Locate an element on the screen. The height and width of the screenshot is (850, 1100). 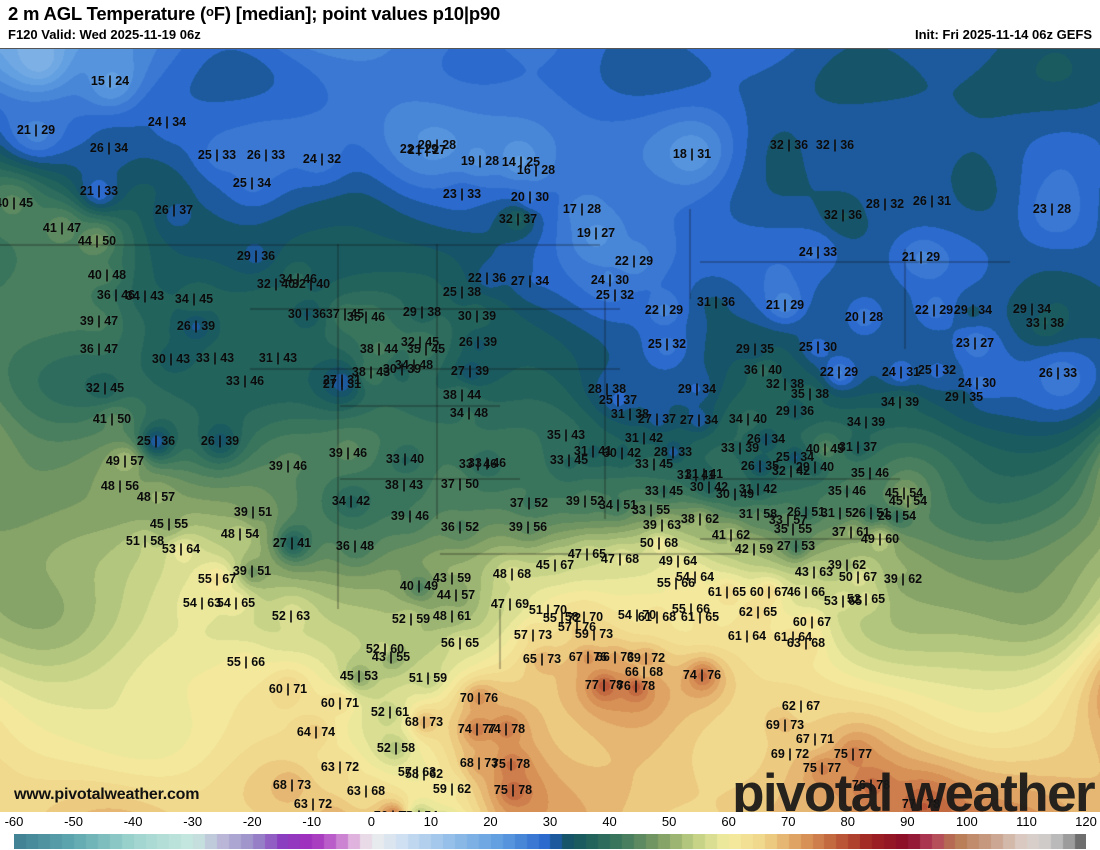
point-value-label: 34 | 51 is located at coordinates (618, 505).